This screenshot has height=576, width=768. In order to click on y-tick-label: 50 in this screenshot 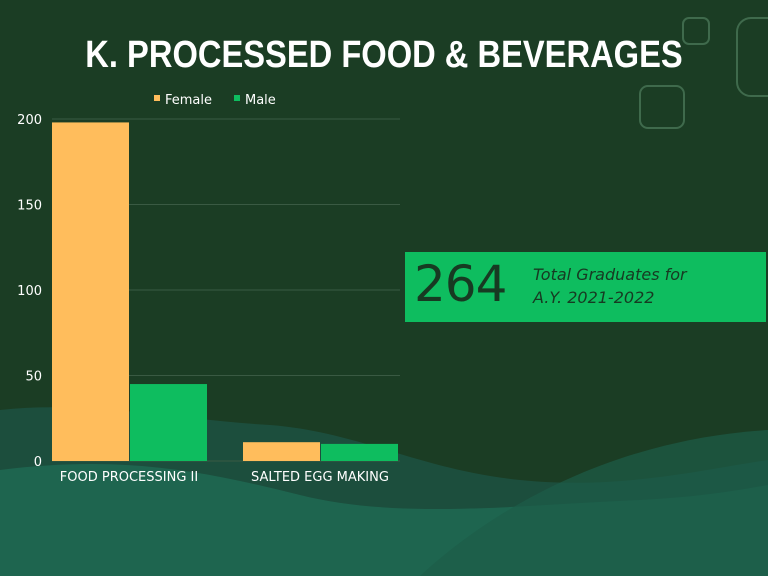, I will do `click(33, 377)`.